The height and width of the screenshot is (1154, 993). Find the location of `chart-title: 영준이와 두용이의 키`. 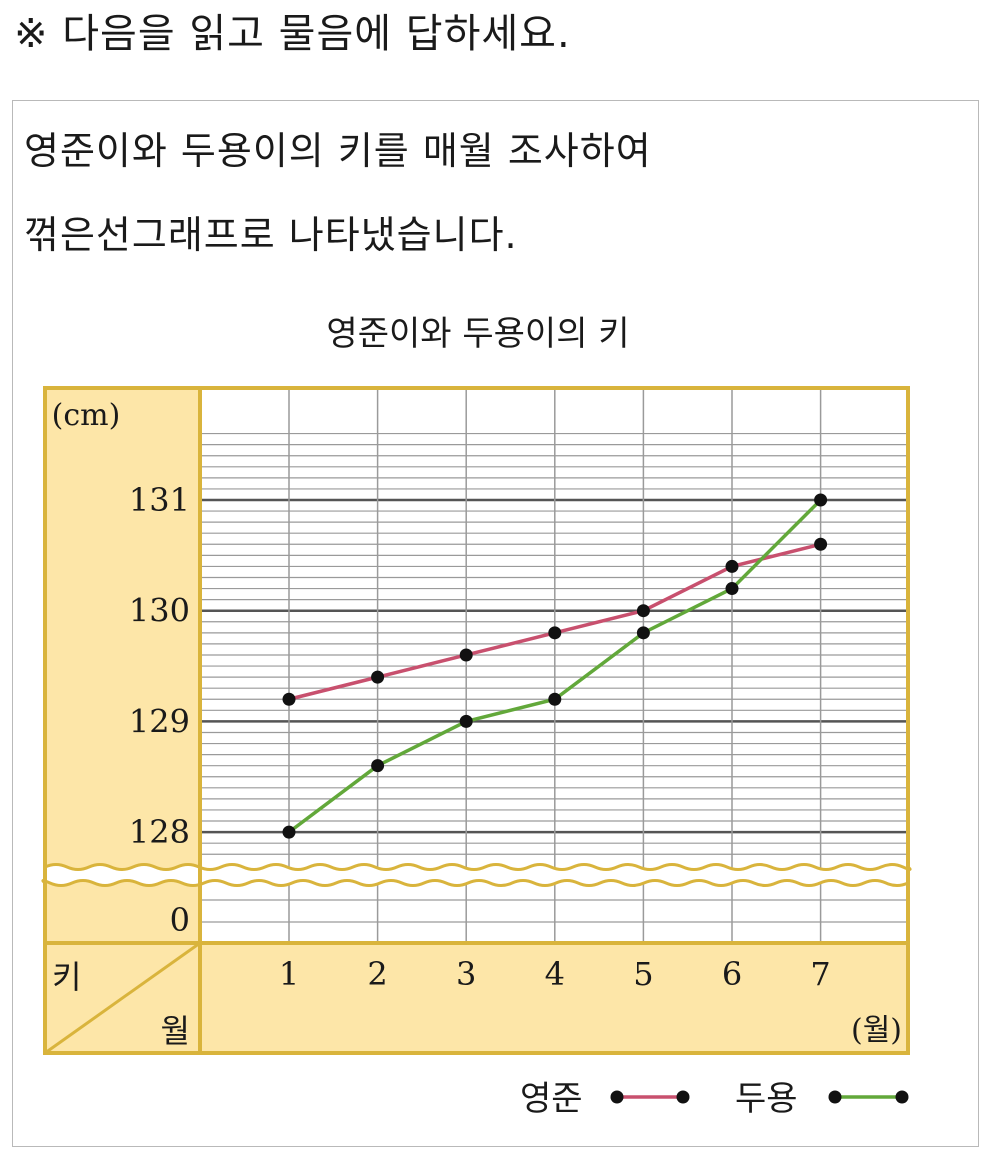

chart-title: 영준이와 두용이의 키 is located at coordinates (477, 334).